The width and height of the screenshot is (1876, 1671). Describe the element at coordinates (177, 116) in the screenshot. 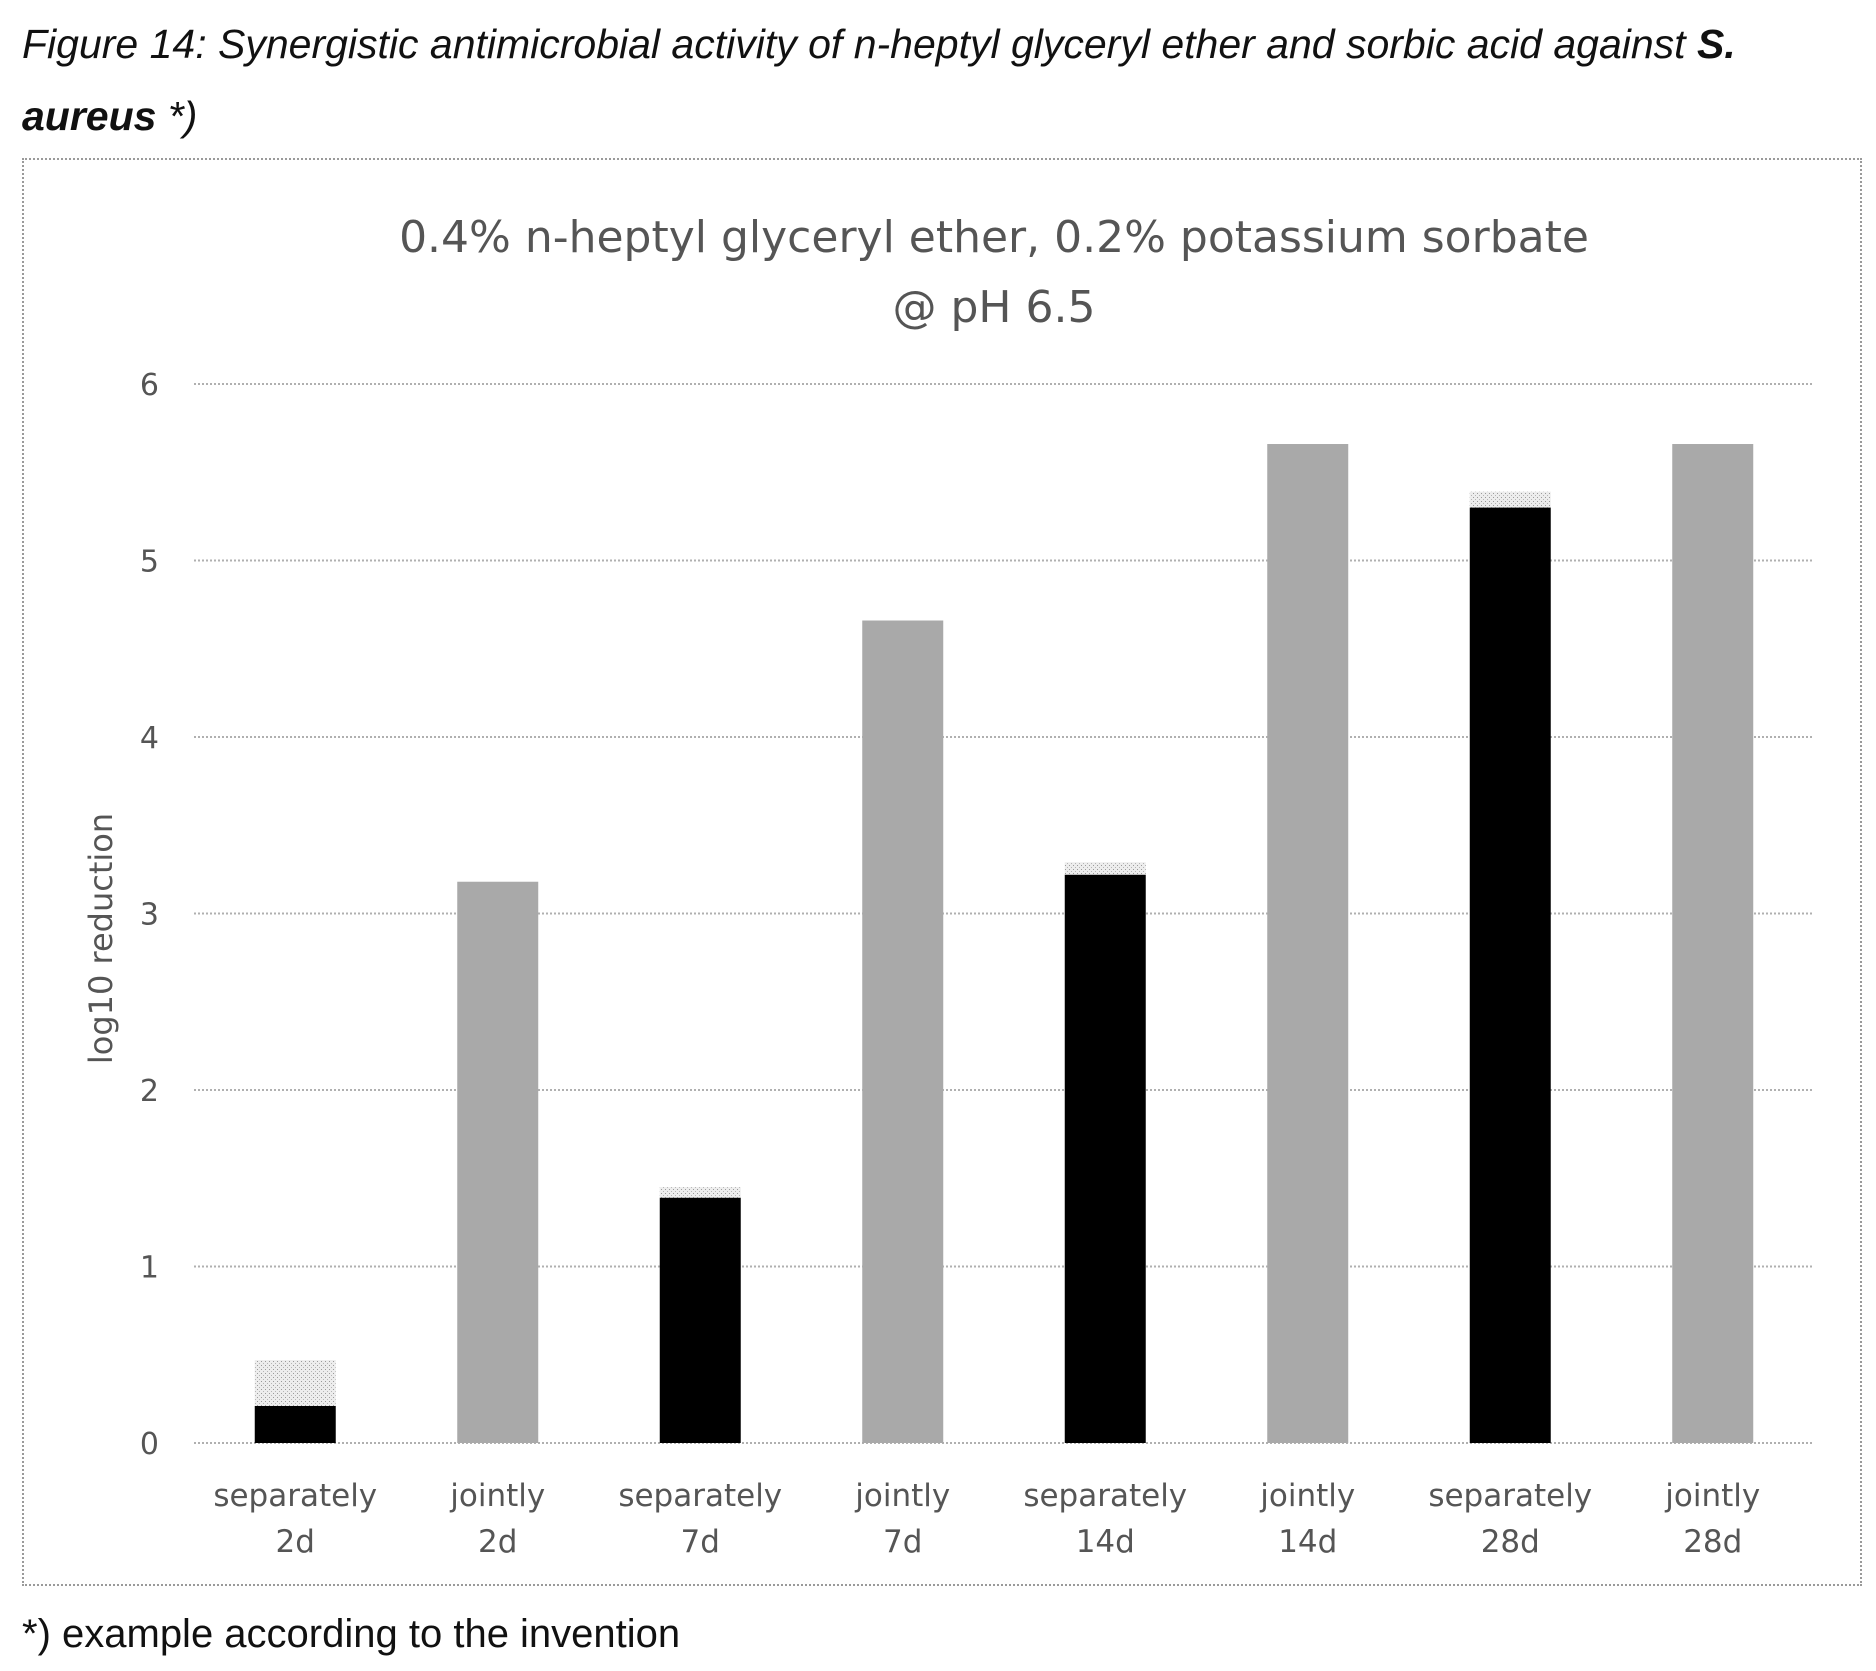

I see `caption-suffix: *)` at that location.